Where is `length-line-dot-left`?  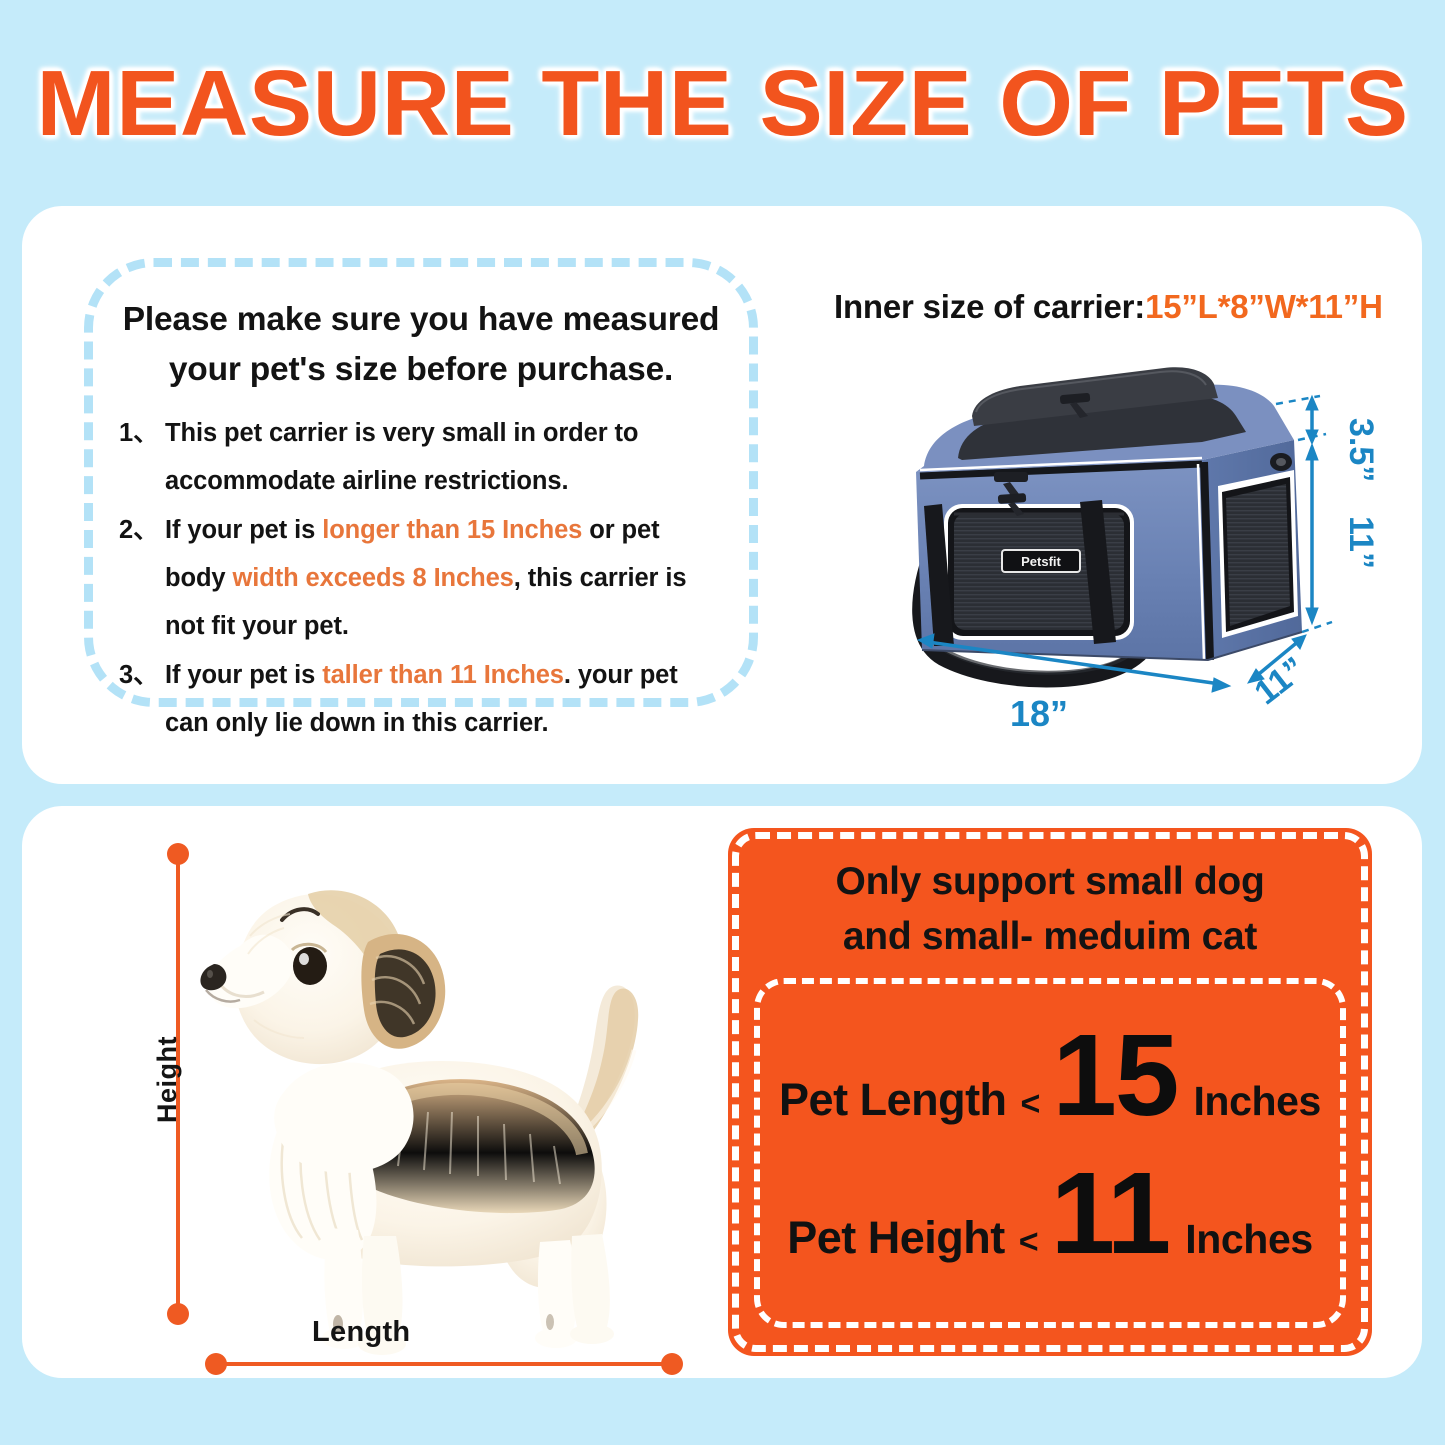
length-line-dot-left is located at coordinates (216, 1364).